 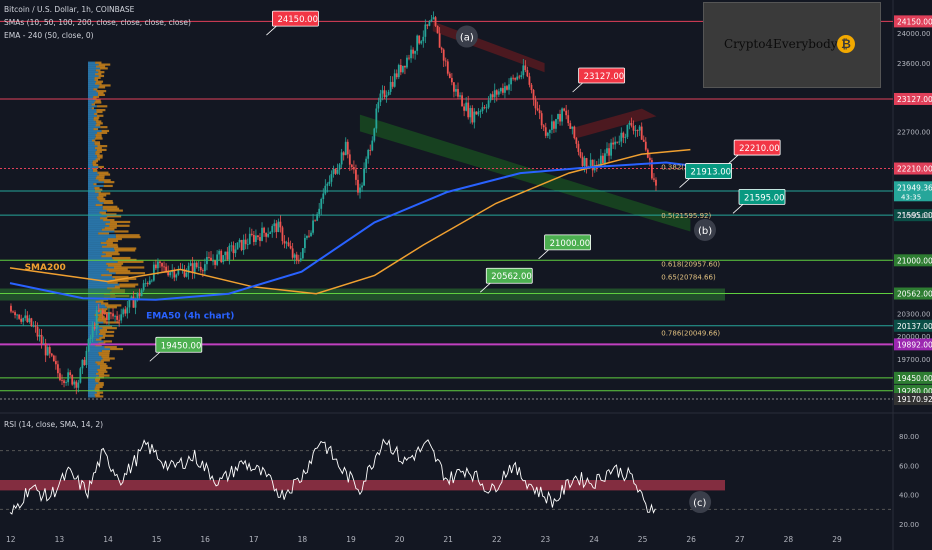 I want to click on current-price-text: 21949.36, so click(x=914, y=187).